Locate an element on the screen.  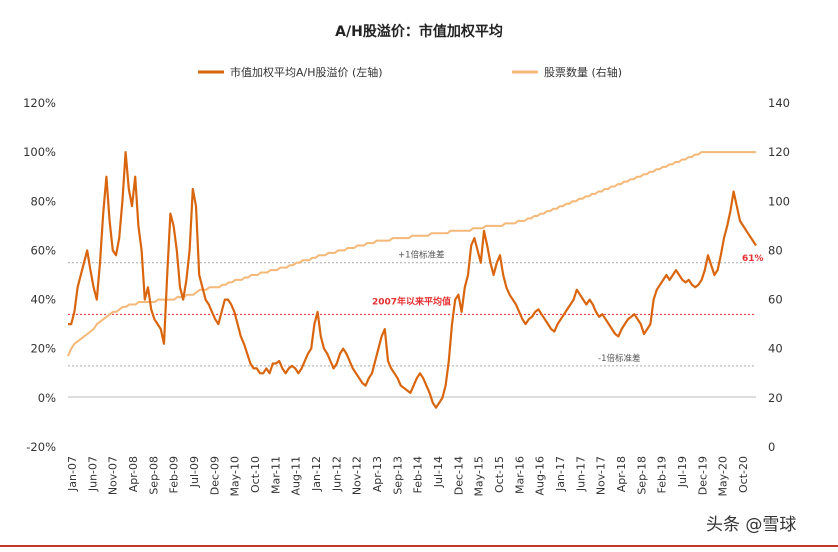
x-tick-label: Jul-19 is located at coordinates (682, 472).